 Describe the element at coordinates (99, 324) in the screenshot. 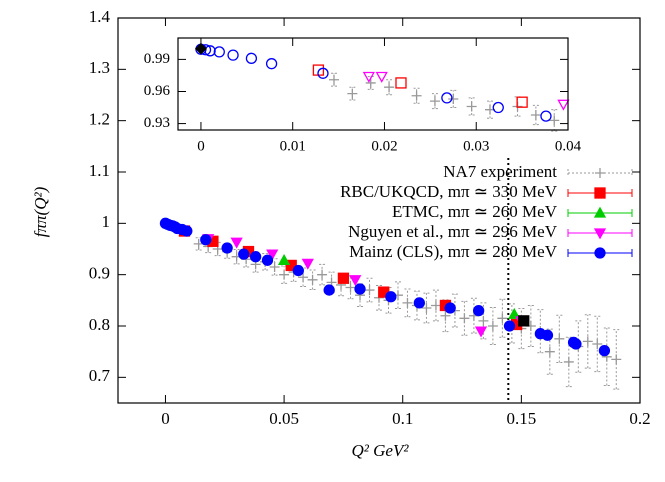

I see `y-tick-label: 0.8` at that location.